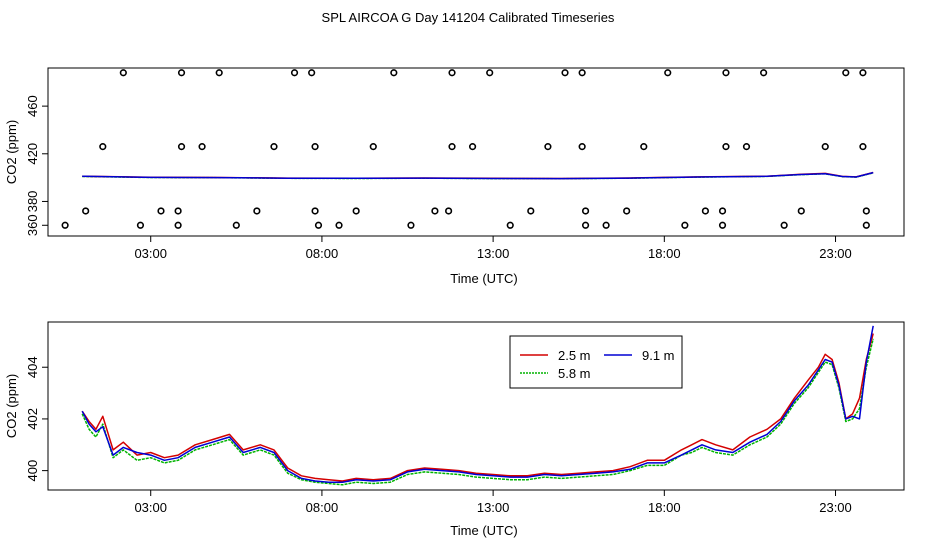 This screenshot has width=936, height=545. What do you see at coordinates (483, 278) in the screenshot?
I see `top-x-axis-label: Time (UTC)` at bounding box center [483, 278].